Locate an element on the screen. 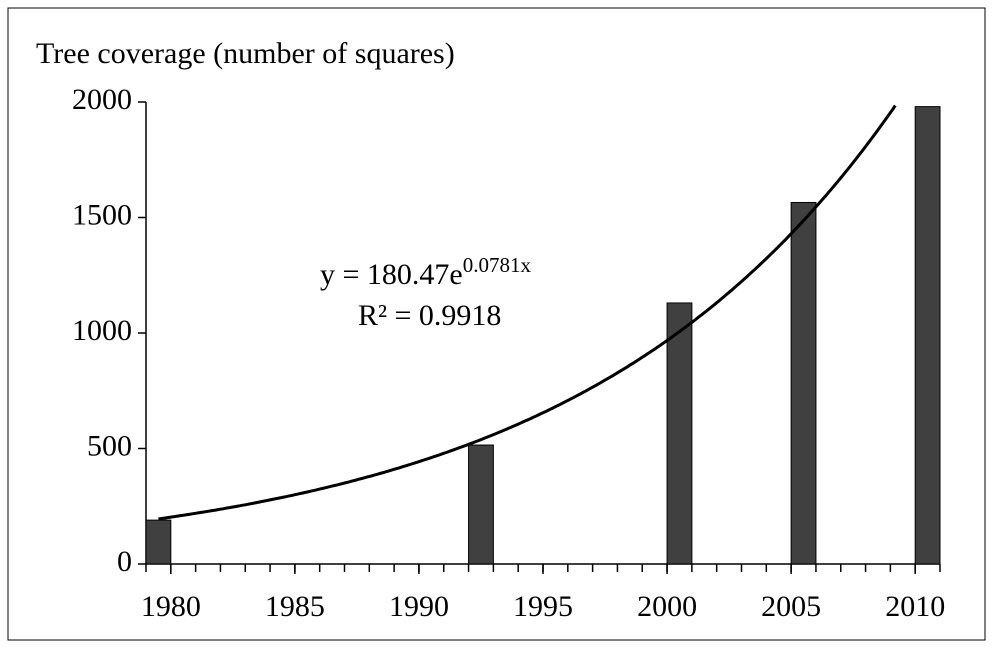 This screenshot has width=992, height=647. y-tick-label: 2000 is located at coordinates (102, 99).